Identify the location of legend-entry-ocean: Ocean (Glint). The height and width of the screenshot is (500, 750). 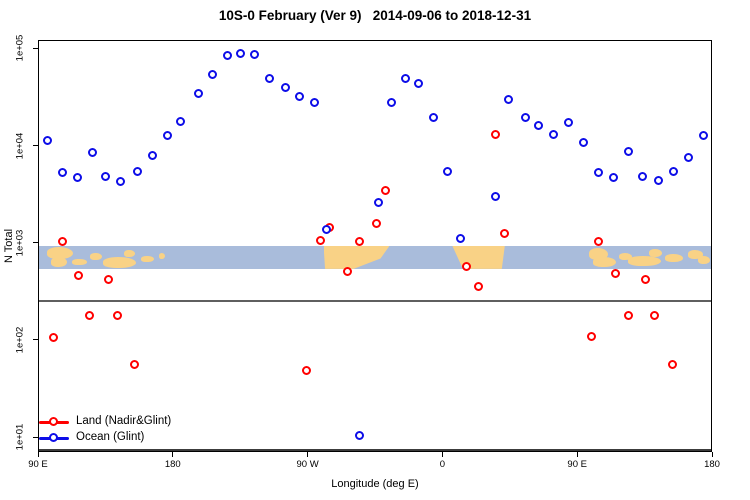
(139, 438).